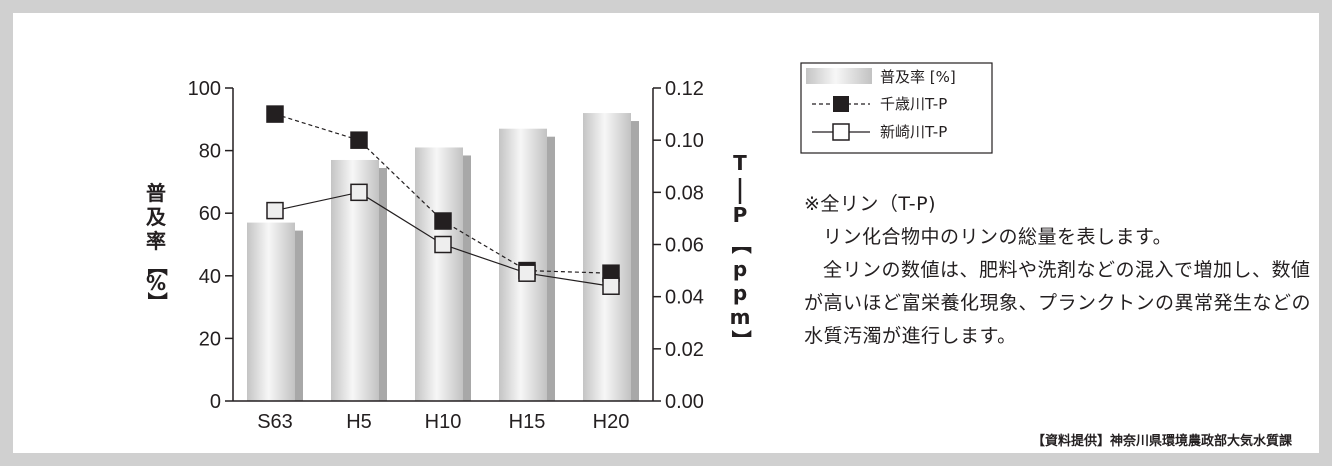  Describe the element at coordinates (684, 246) in the screenshot. I see `y2-tick-label: 0.06` at that location.